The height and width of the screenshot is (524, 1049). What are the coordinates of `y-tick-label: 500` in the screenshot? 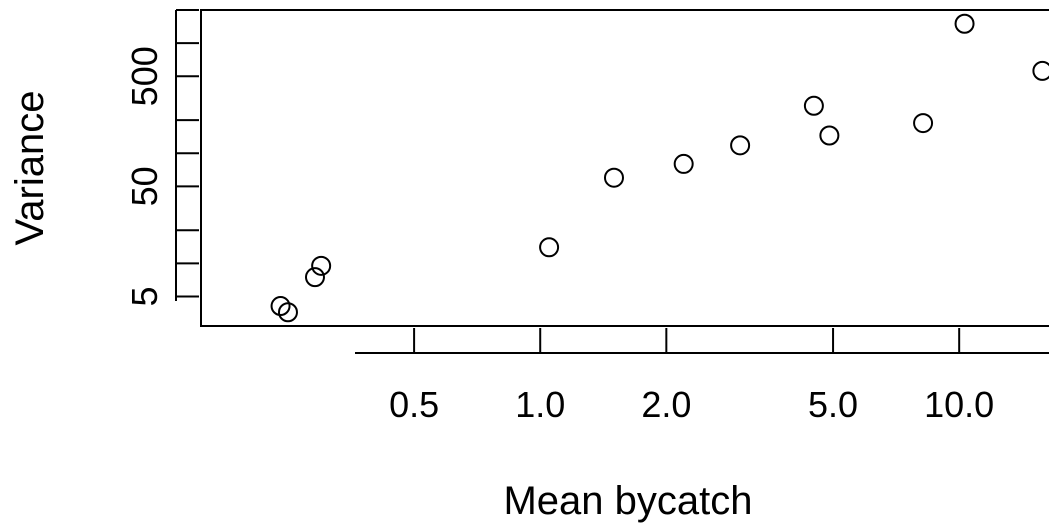 It's located at (144, 76).